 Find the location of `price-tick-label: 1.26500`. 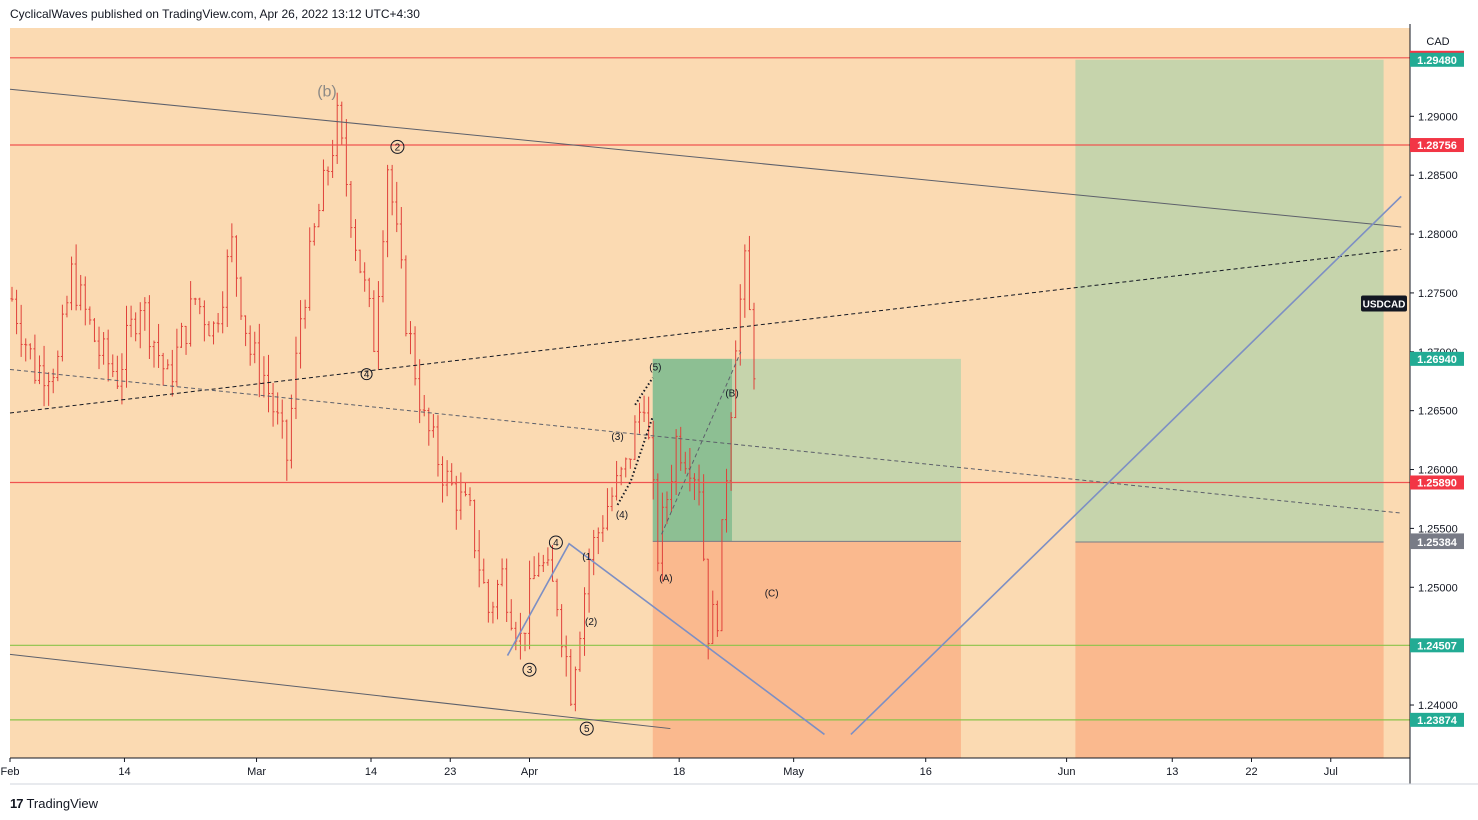

price-tick-label: 1.26500 is located at coordinates (1438, 412).